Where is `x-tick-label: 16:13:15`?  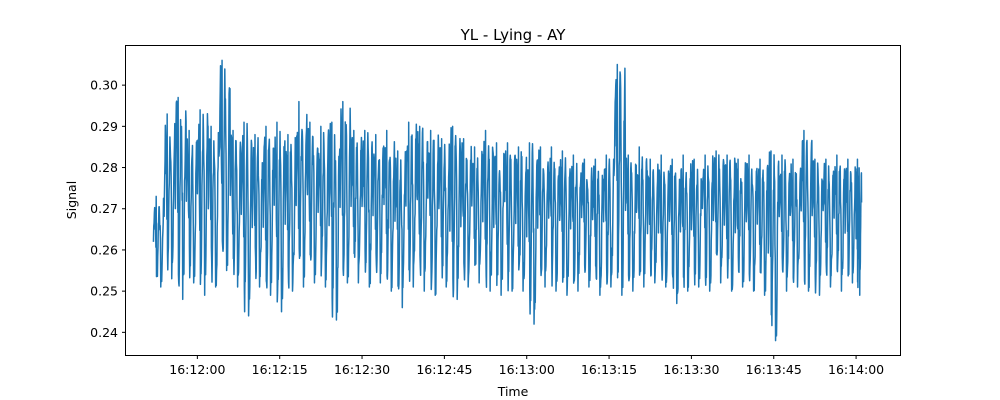 x-tick-label: 16:13:15 is located at coordinates (609, 369).